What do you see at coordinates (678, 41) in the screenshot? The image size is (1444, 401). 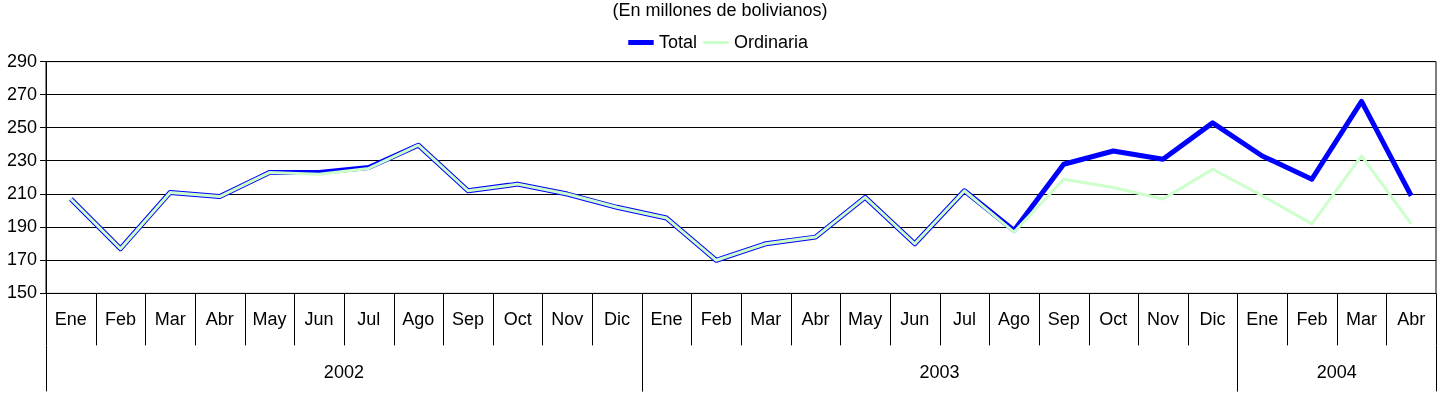 I see `legend-label: Total` at bounding box center [678, 41].